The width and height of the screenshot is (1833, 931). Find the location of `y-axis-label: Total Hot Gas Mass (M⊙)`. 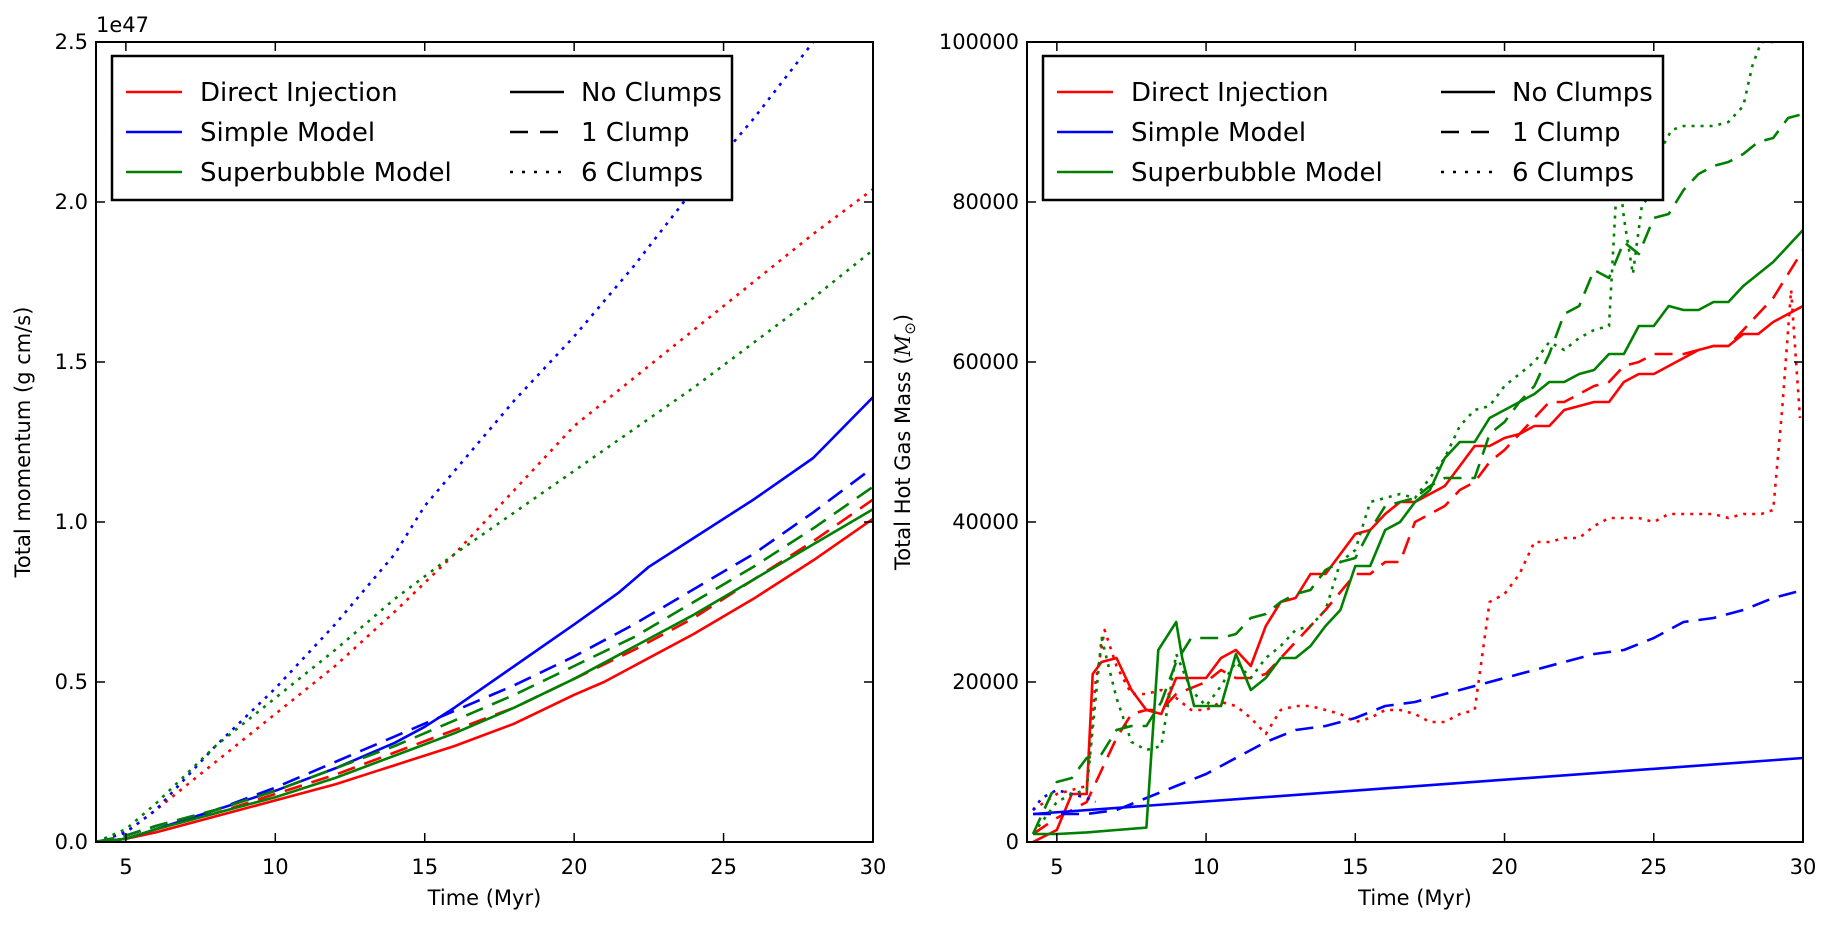

y-axis-label: Total Hot Gas Mass (M⊙) is located at coordinates (905, 442).